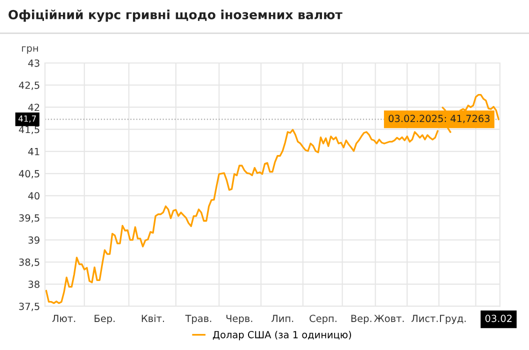 This screenshot has height=350, width=529. What do you see at coordinates (29, 307) in the screenshot?
I see `y-tick-label: 37,5` at bounding box center [29, 307].